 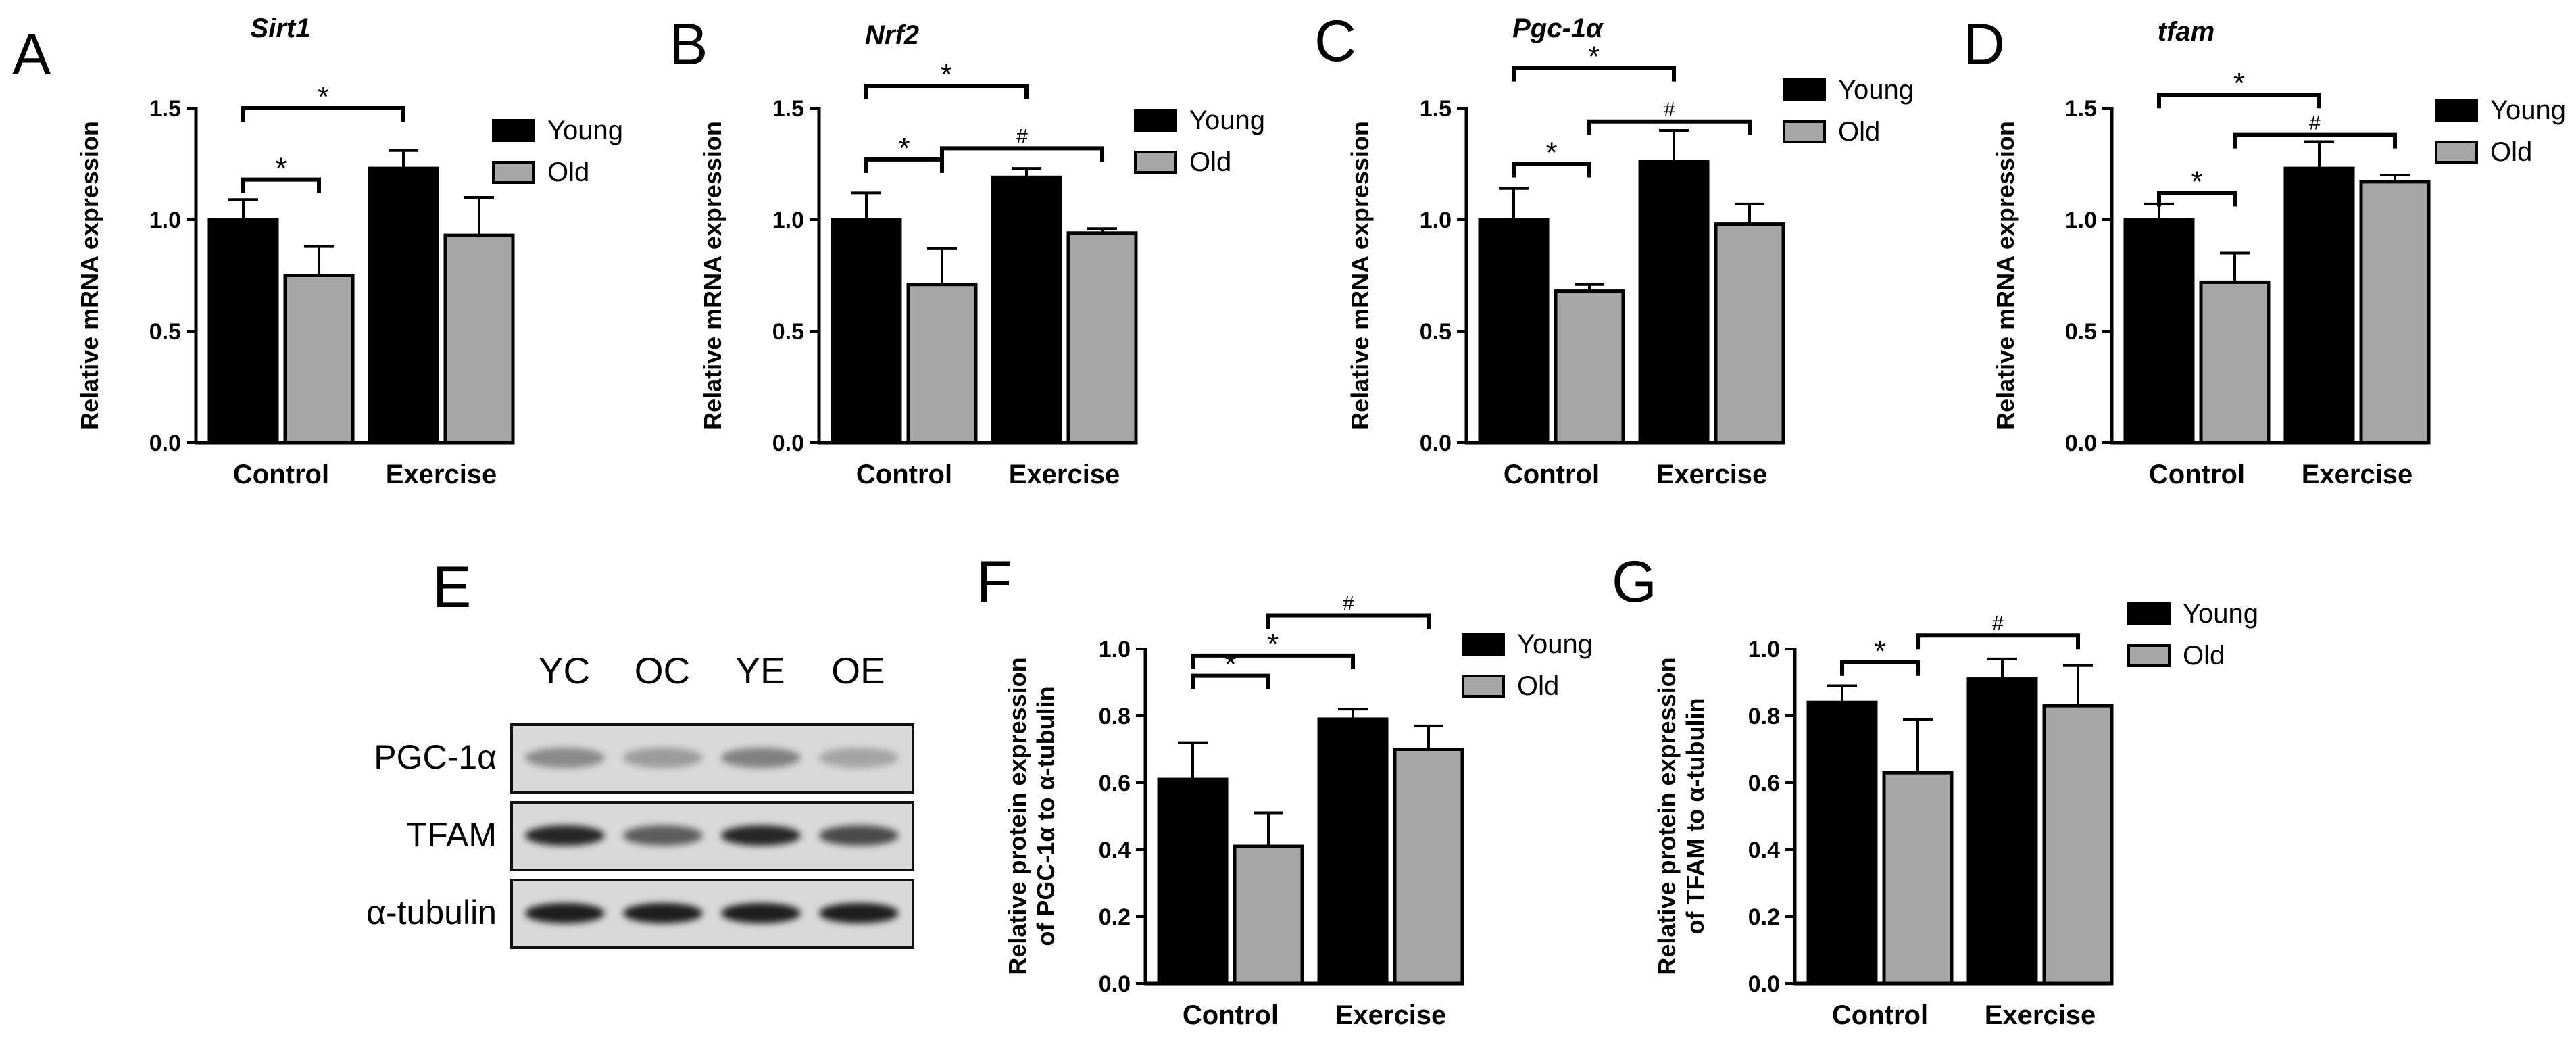 I want to click on lane-label: YC, so click(x=565, y=670).